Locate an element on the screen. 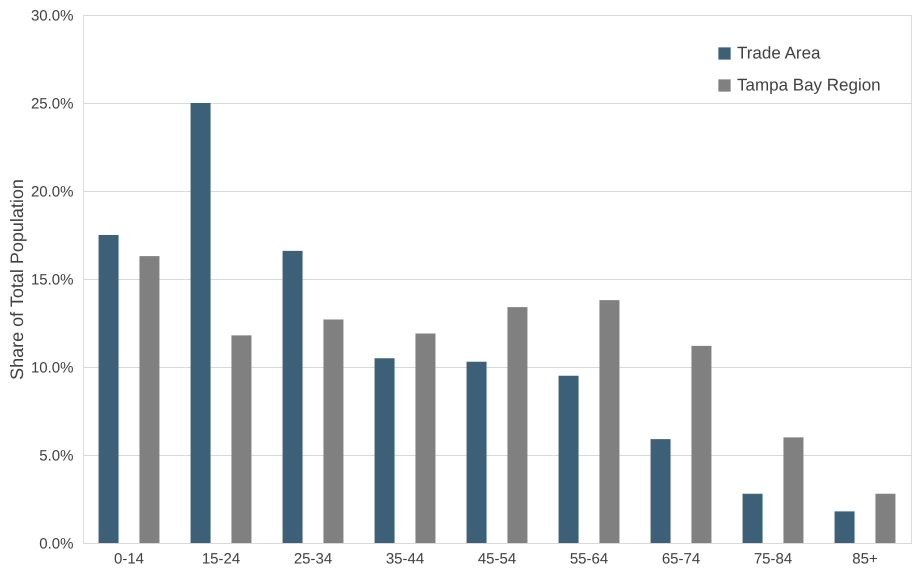  y-tick-label: 15.0% is located at coordinates (52, 280).